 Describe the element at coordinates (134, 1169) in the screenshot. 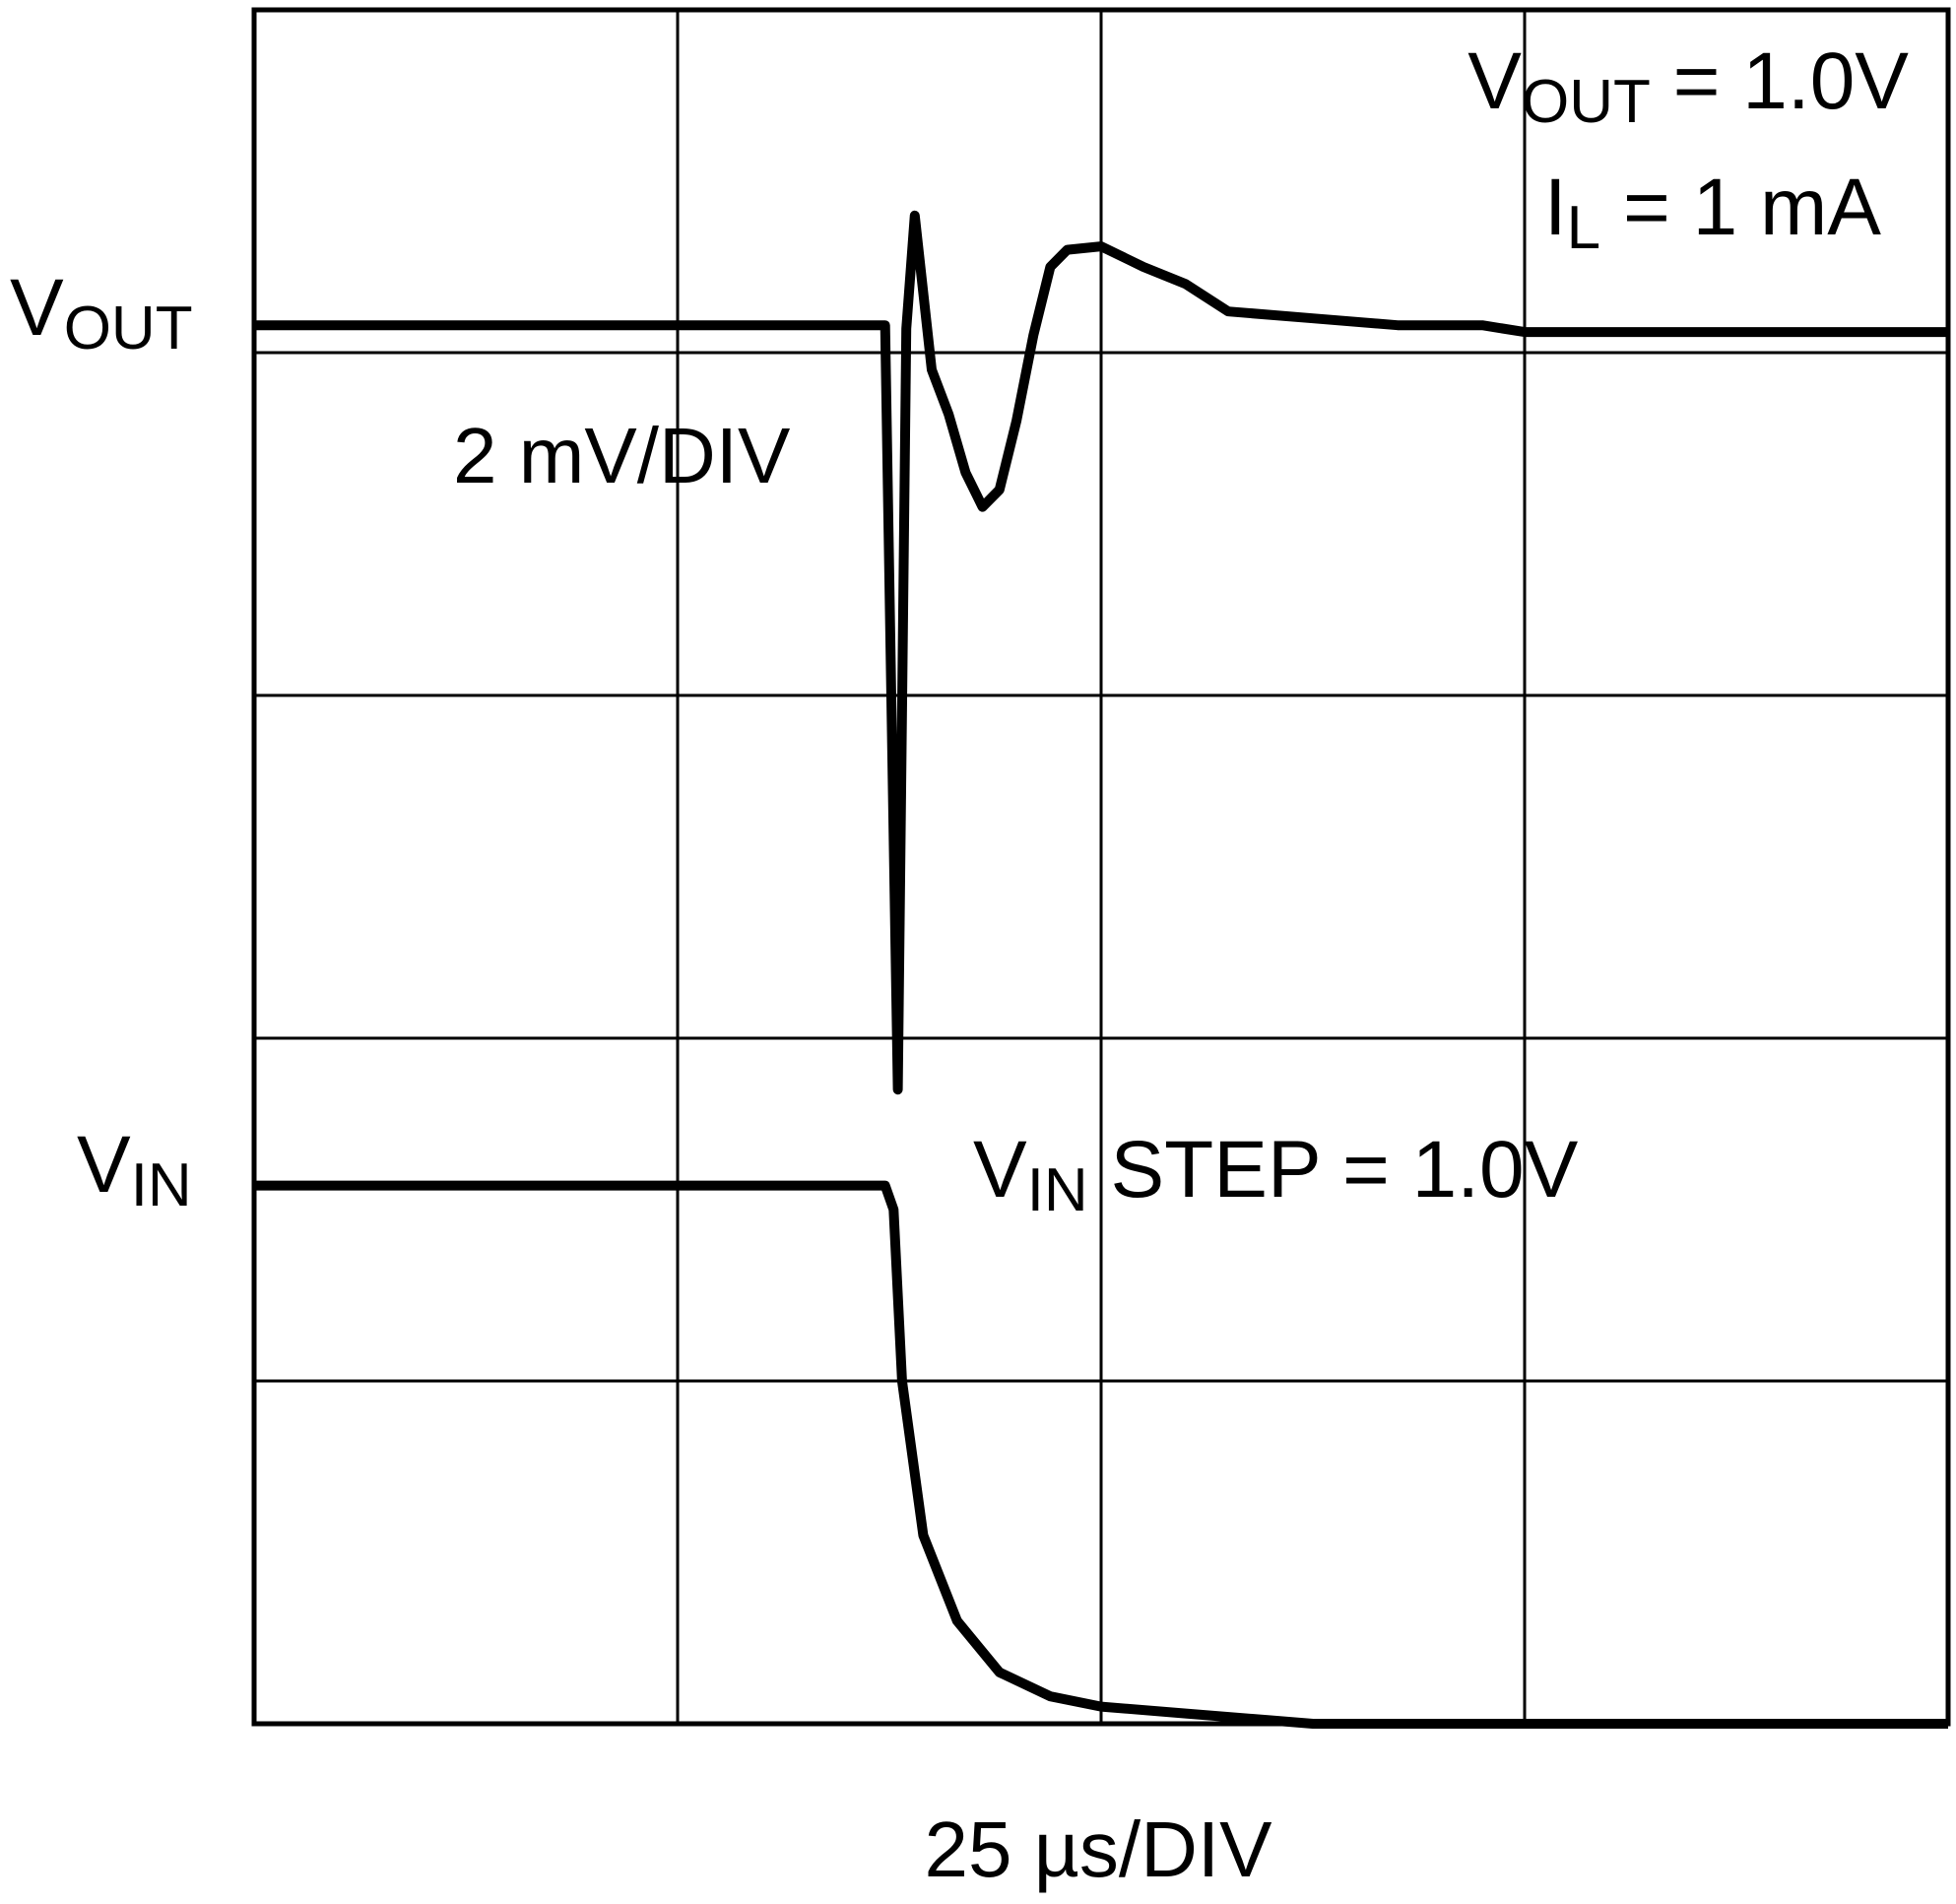

I see `vin-channel-label: VIN` at that location.